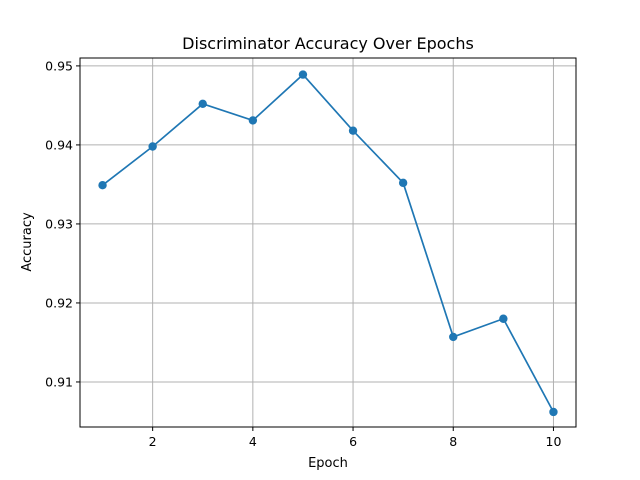  What do you see at coordinates (27, 242) in the screenshot?
I see `y-axis-label: Accuracy` at bounding box center [27, 242].